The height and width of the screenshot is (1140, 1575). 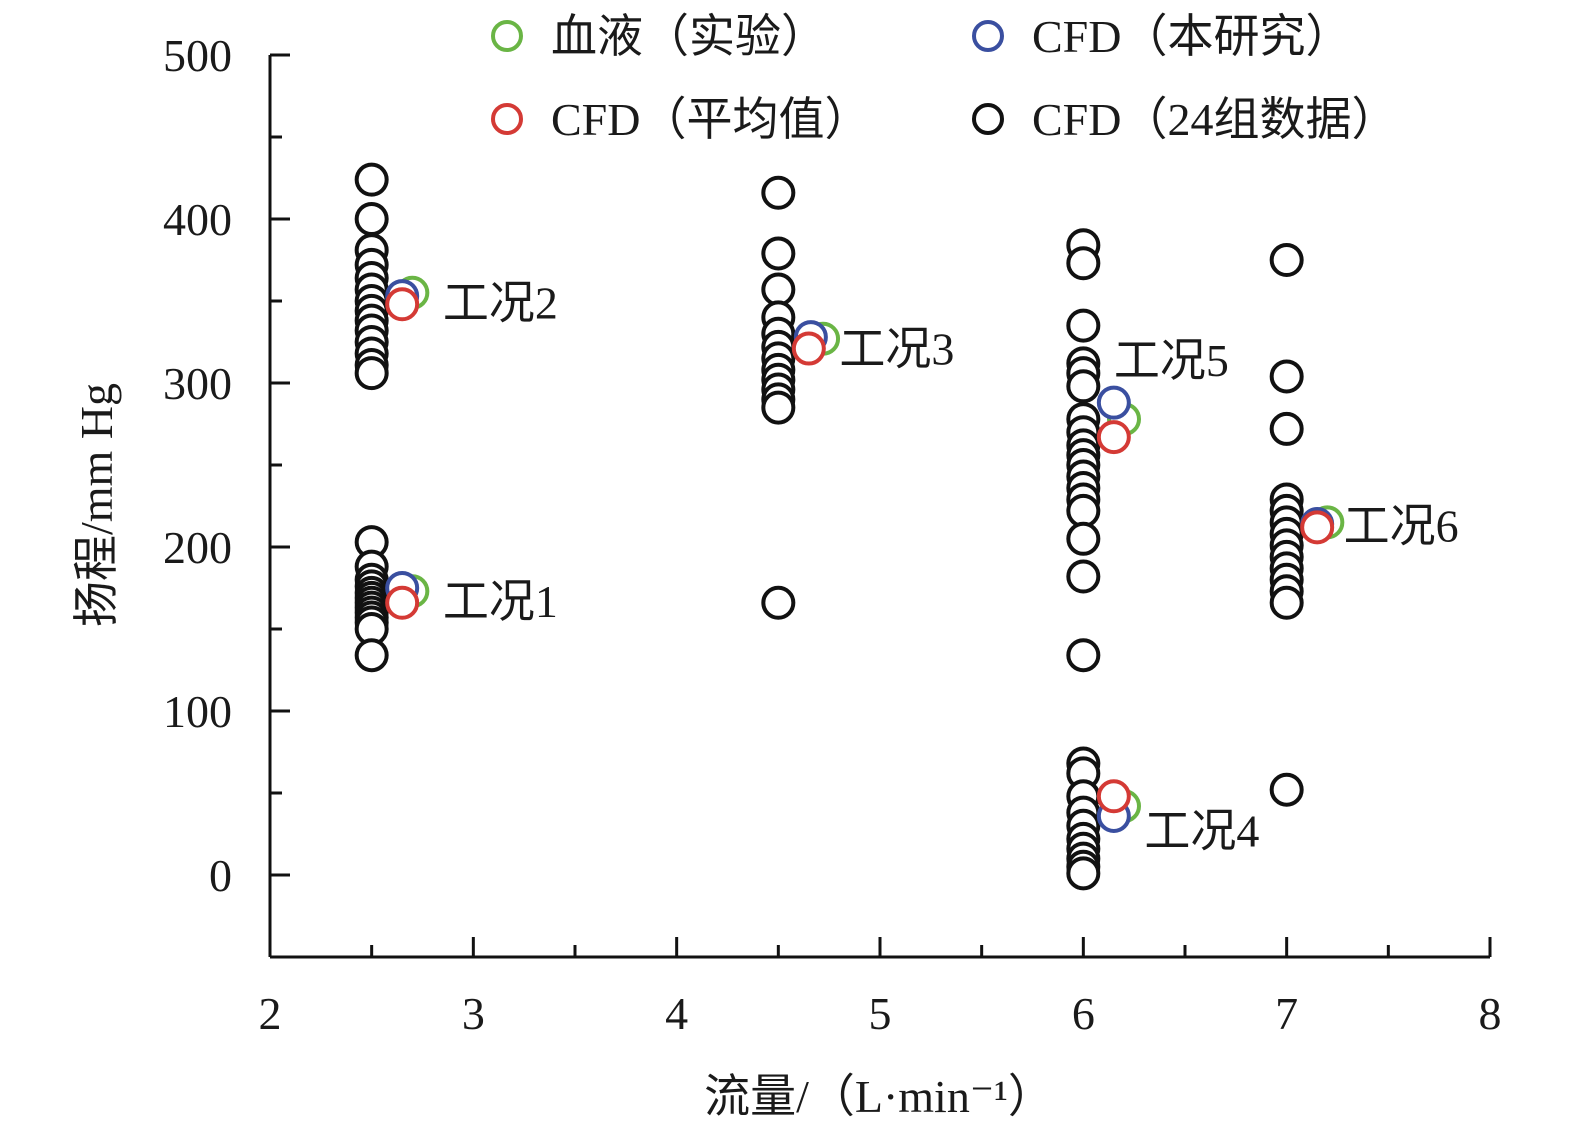 I want to click on x-tick-label: 7, so click(x=1286, y=1013).